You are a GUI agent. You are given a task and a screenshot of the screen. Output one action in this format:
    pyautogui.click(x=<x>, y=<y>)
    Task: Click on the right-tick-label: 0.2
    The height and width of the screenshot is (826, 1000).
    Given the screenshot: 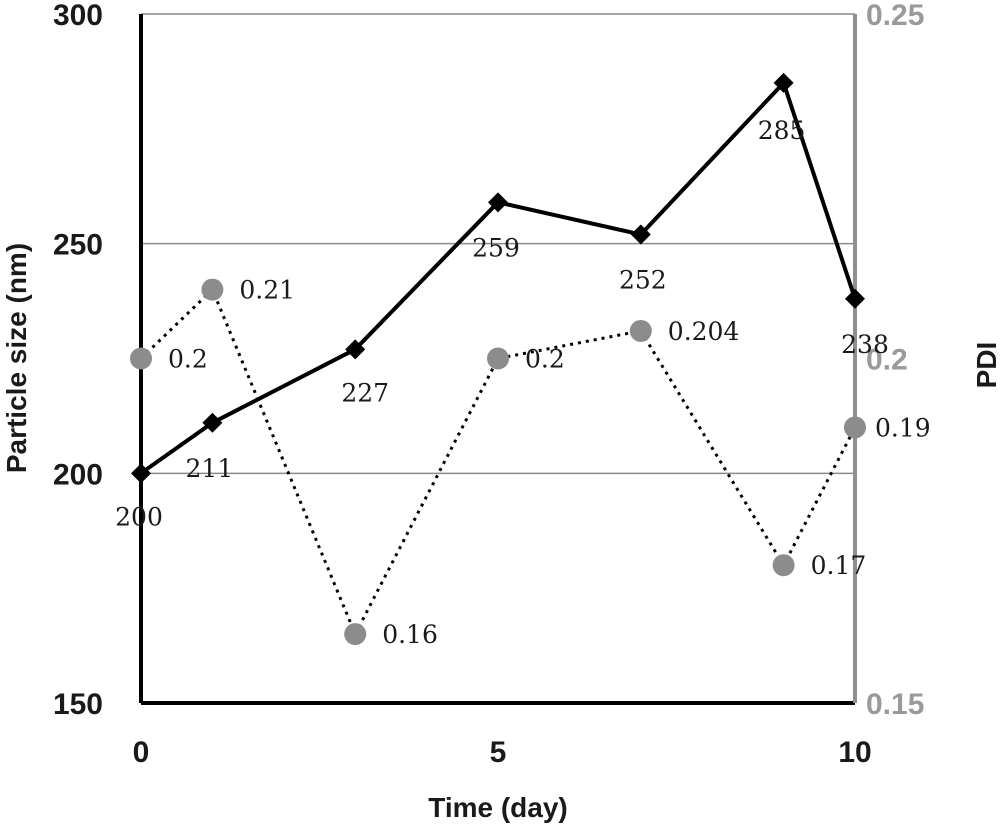 What is the action you would take?
    pyautogui.click(x=887, y=360)
    